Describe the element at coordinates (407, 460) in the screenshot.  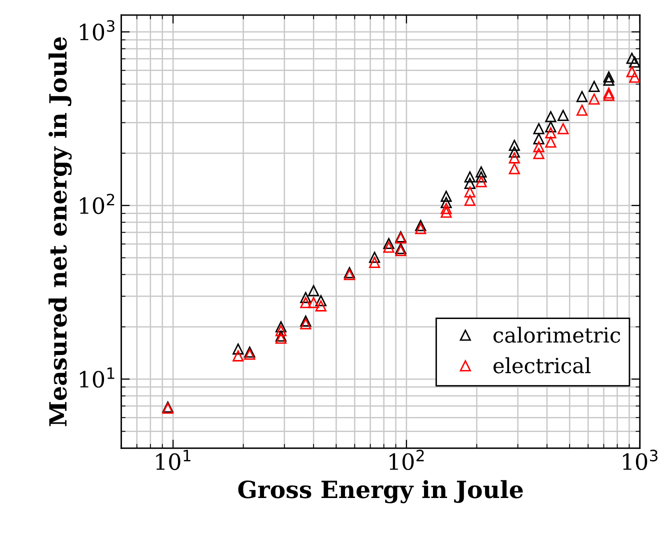
I see `x-tick-label: 10$^{2}$` at that location.